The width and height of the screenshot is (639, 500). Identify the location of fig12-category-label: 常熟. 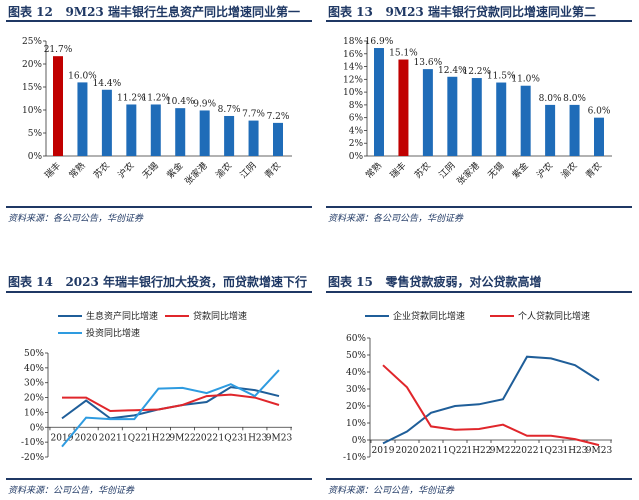
(76, 170).